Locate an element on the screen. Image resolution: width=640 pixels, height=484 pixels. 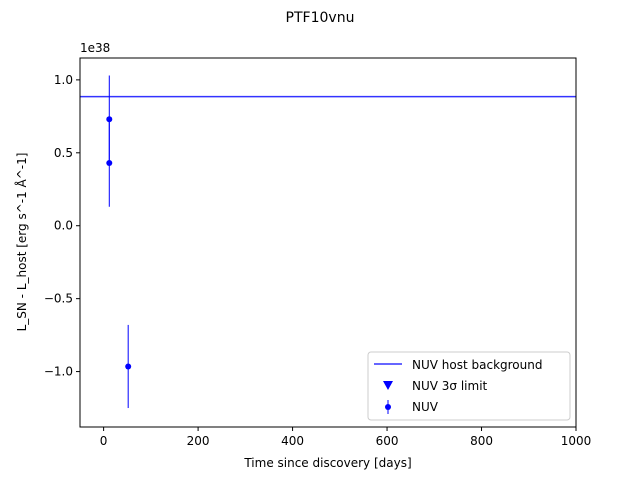
y-offset-text: 1e38 is located at coordinates (95, 48).